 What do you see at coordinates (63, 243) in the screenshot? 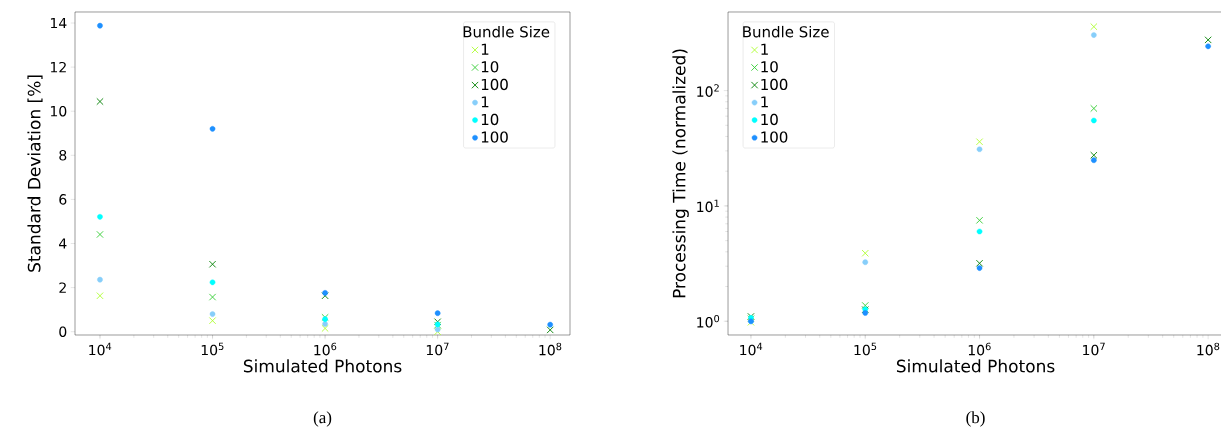
I see `y-tick-label: 4` at bounding box center [63, 243].